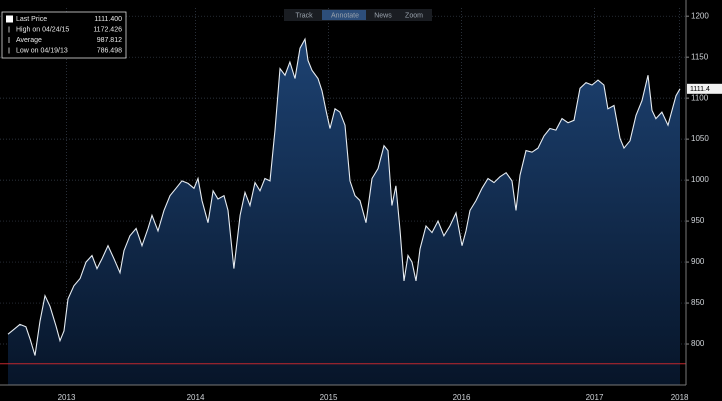 The height and width of the screenshot is (401, 722). I want to click on y-tick-label: 1200, so click(700, 15).